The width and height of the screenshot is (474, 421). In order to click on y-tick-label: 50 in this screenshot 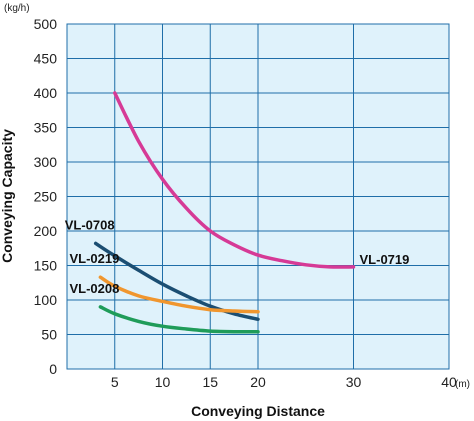, I will do `click(49, 335)`.